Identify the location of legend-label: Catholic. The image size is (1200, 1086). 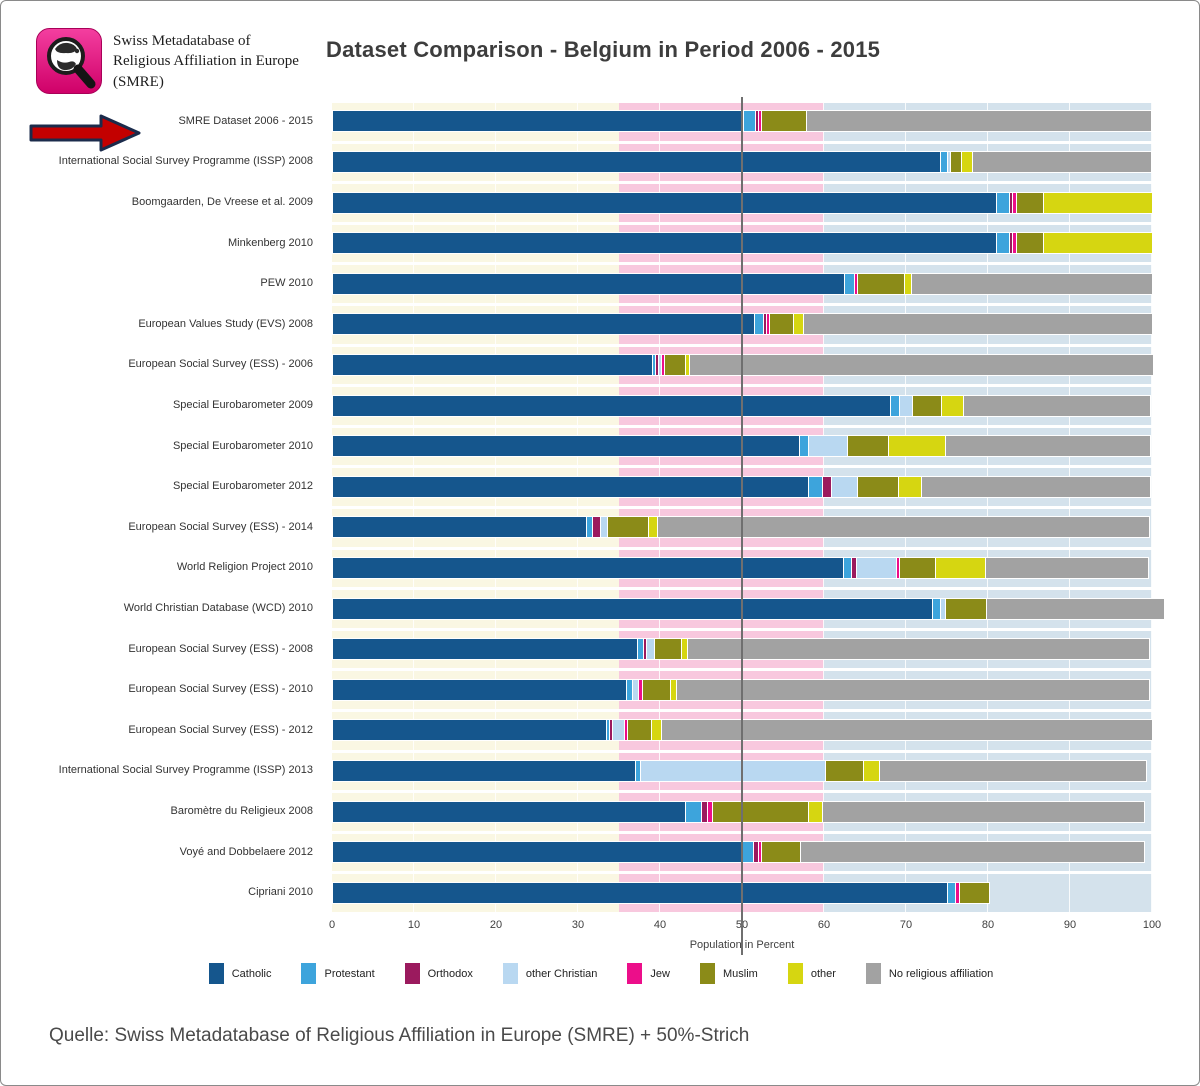
(251, 973).